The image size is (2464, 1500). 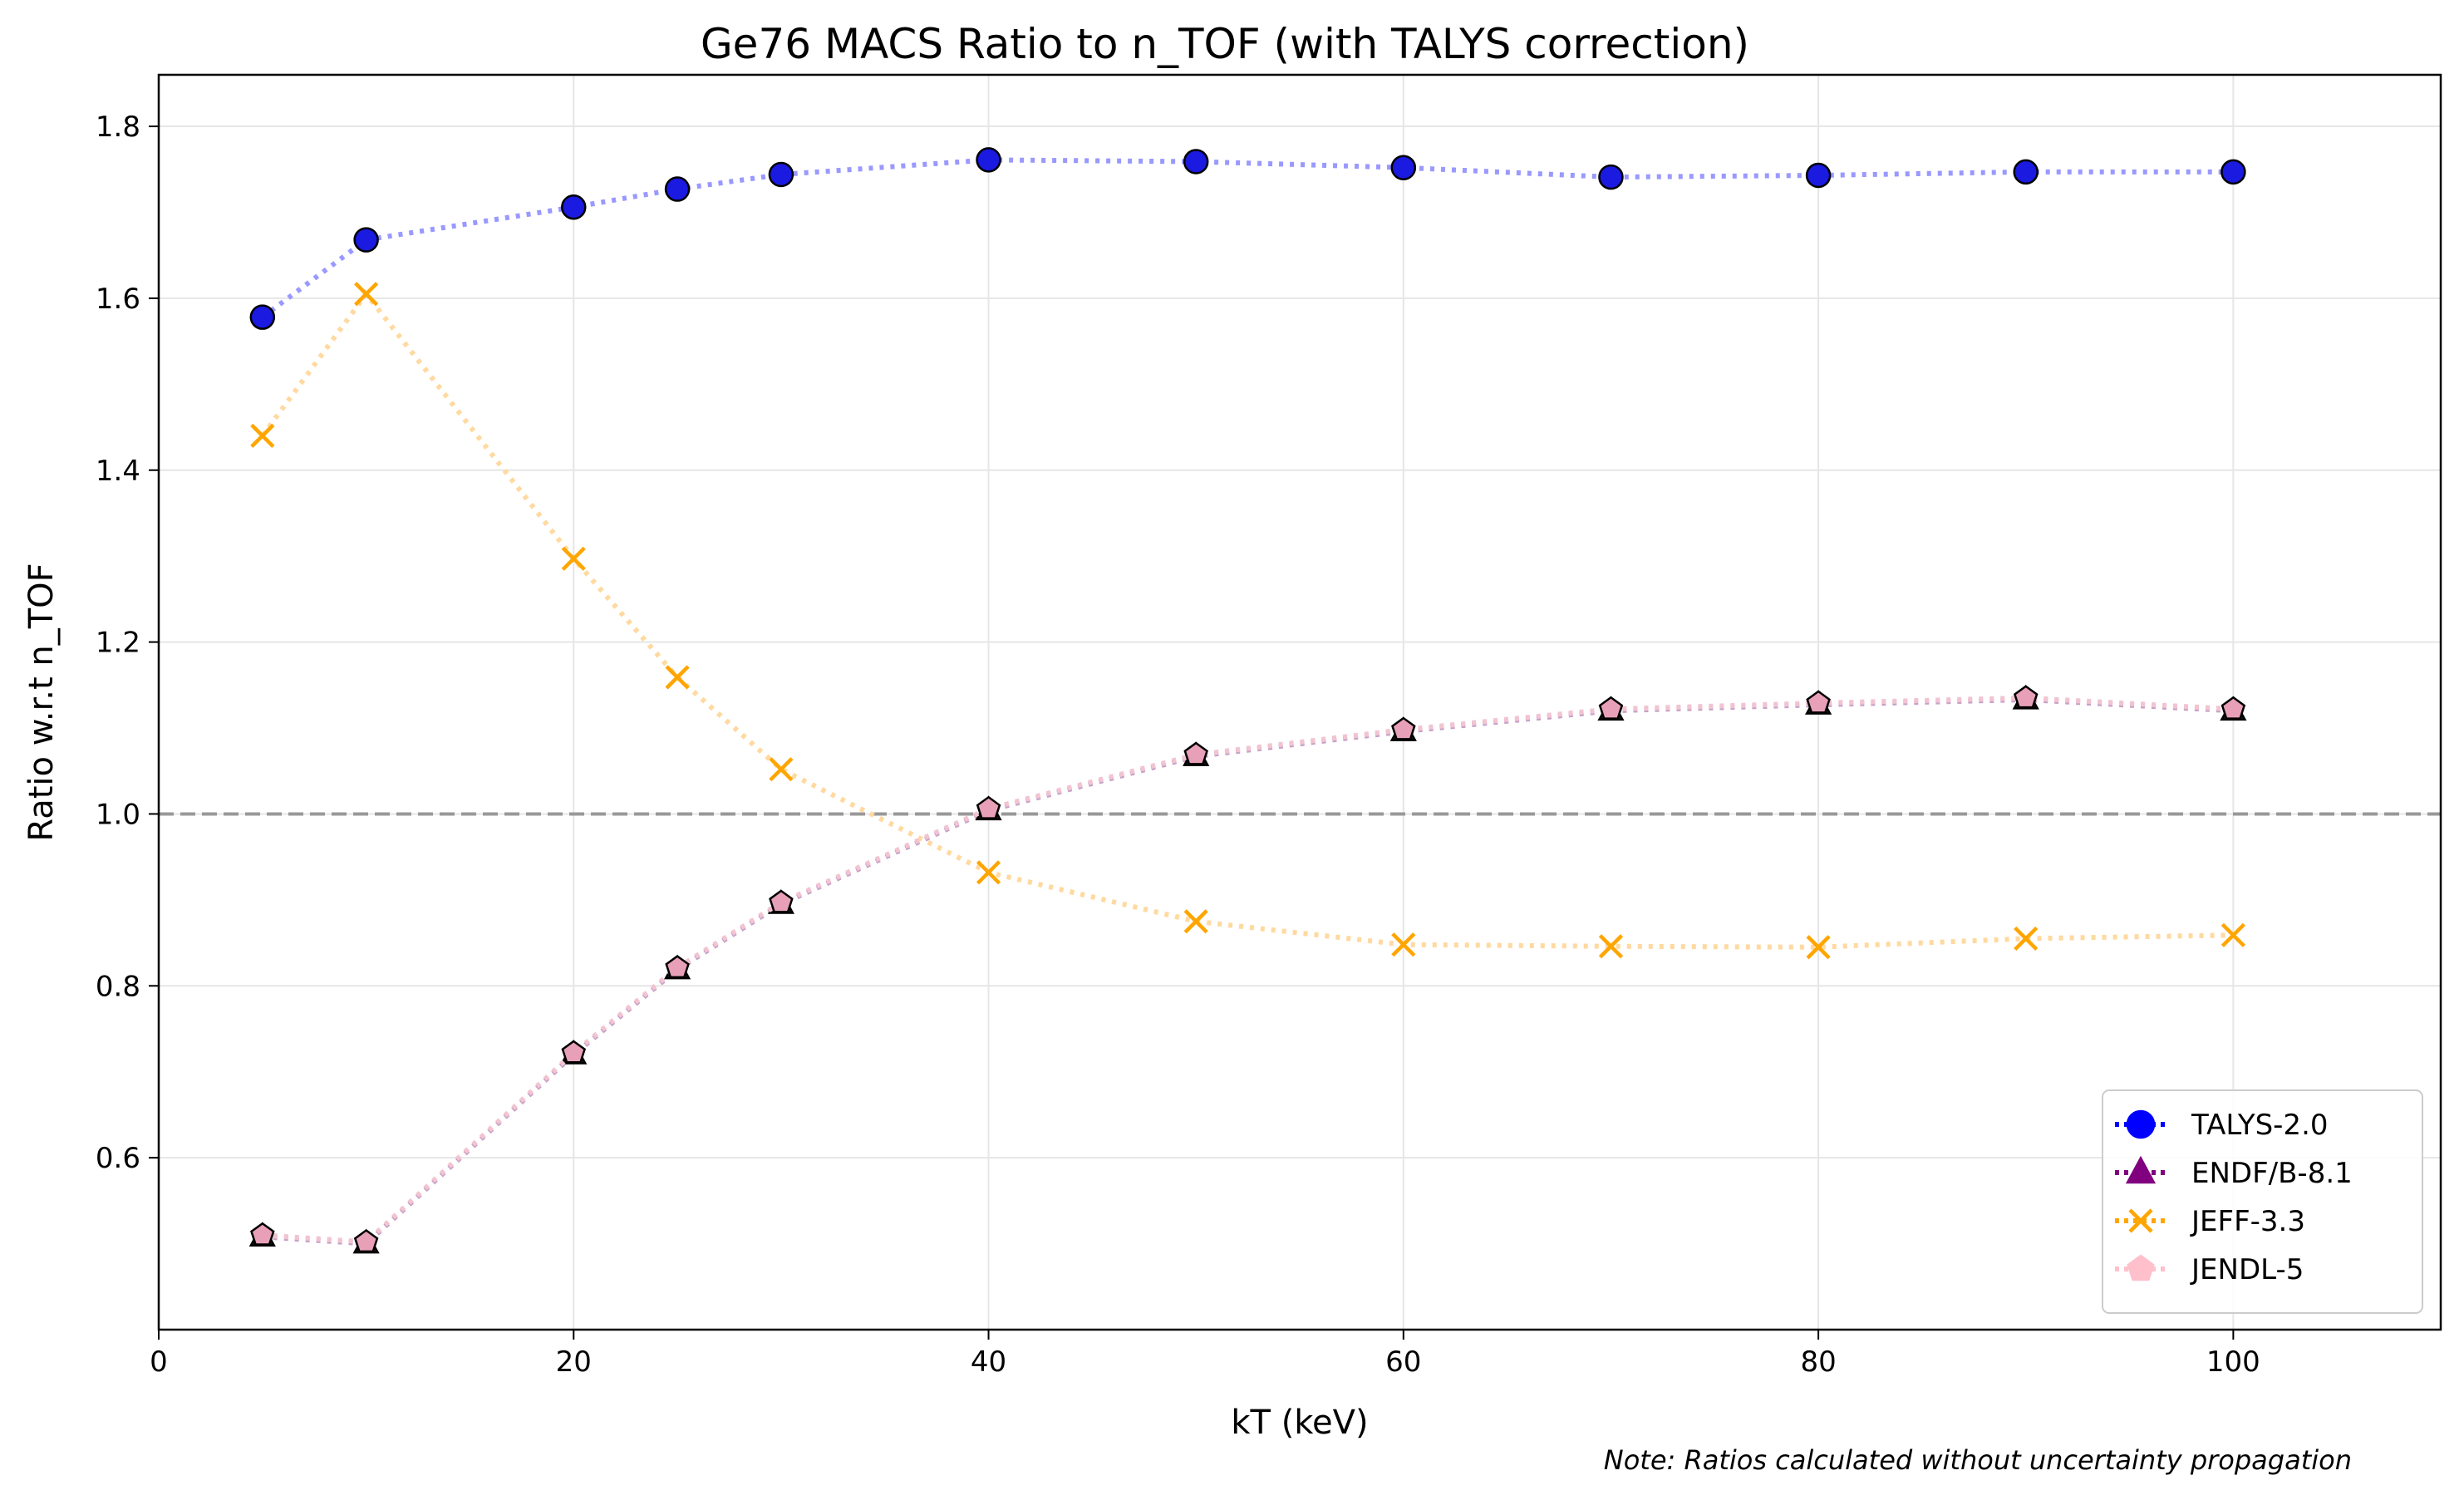 What do you see at coordinates (2260, 1125) in the screenshot?
I see `legend-label-talys-2-0: TALYS-2.0` at bounding box center [2260, 1125].